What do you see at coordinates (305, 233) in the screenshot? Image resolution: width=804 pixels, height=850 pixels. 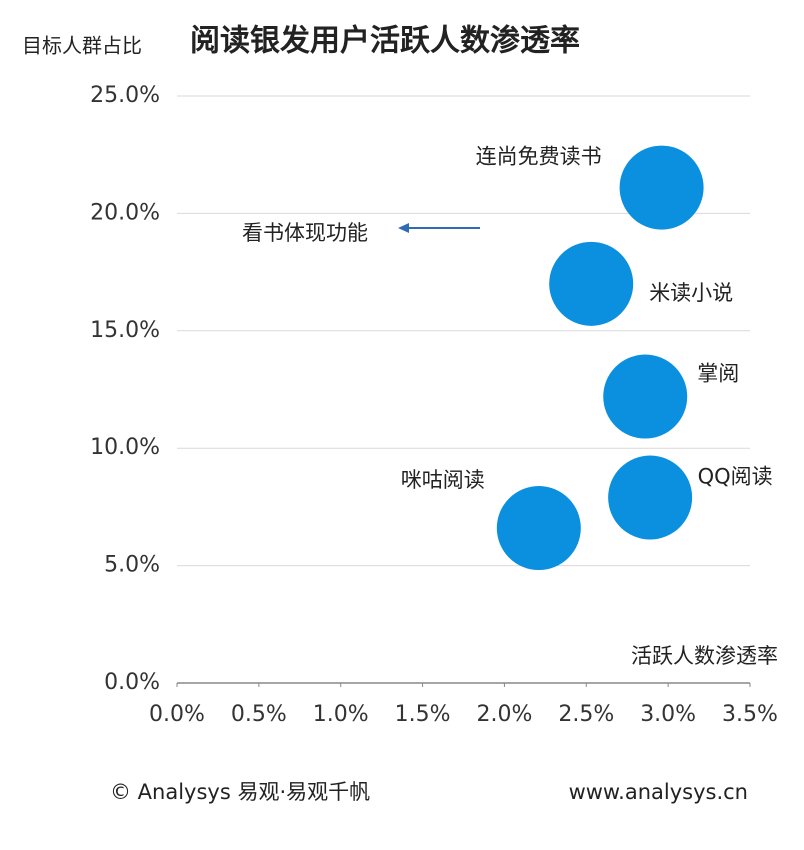 I see `annotation: 看书体现功能` at bounding box center [305, 233].